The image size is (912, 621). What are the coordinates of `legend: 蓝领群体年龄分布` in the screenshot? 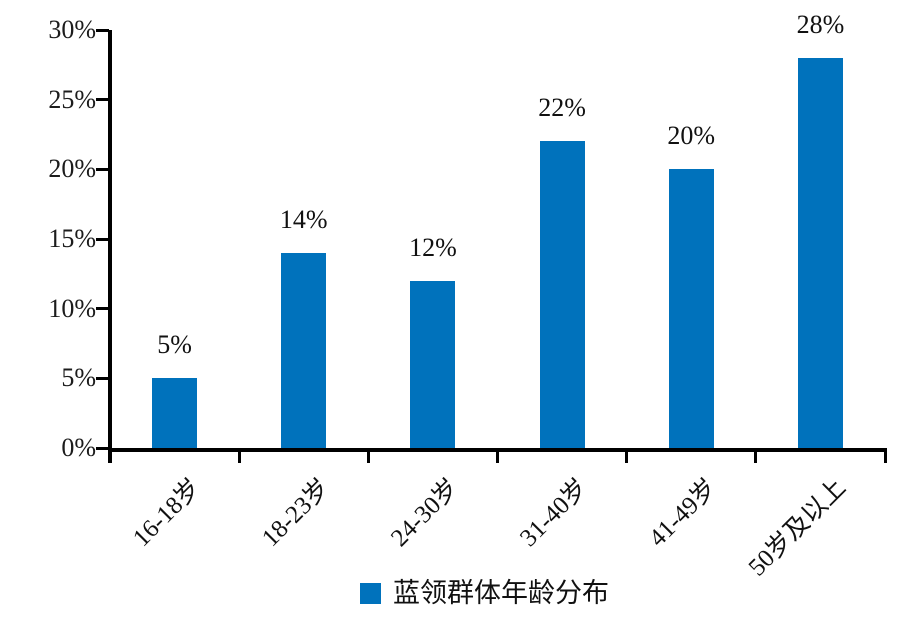 It's located at (484, 593).